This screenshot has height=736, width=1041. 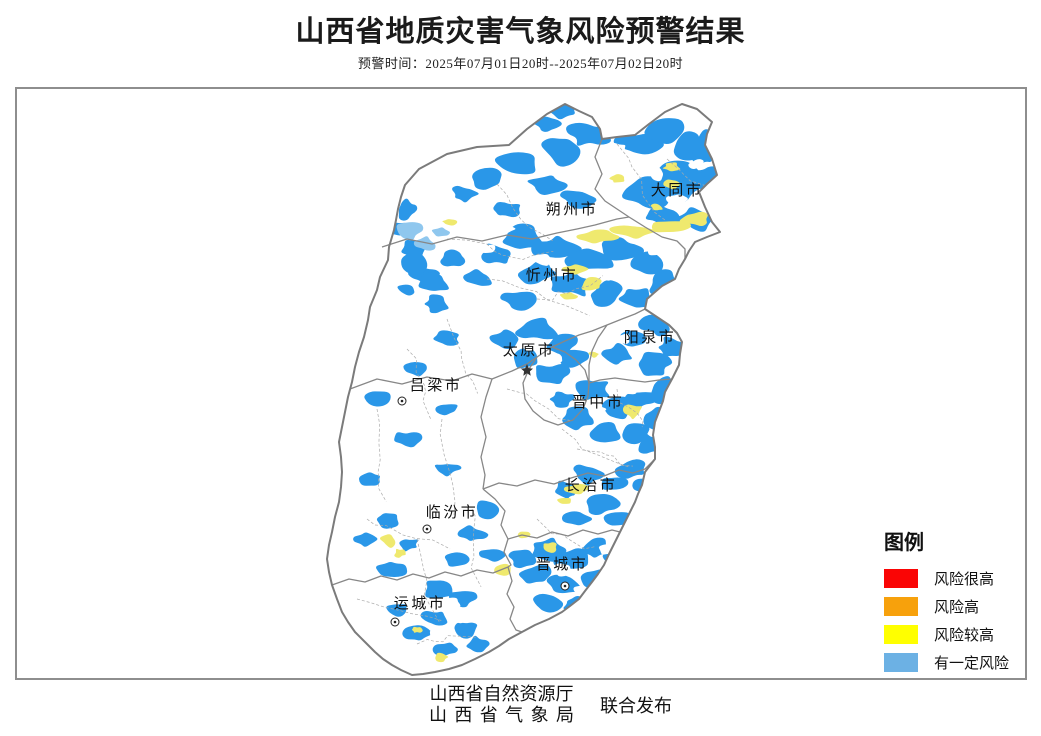 What do you see at coordinates (552, 275) in the screenshot?
I see `city-label: 忻州市` at bounding box center [552, 275].